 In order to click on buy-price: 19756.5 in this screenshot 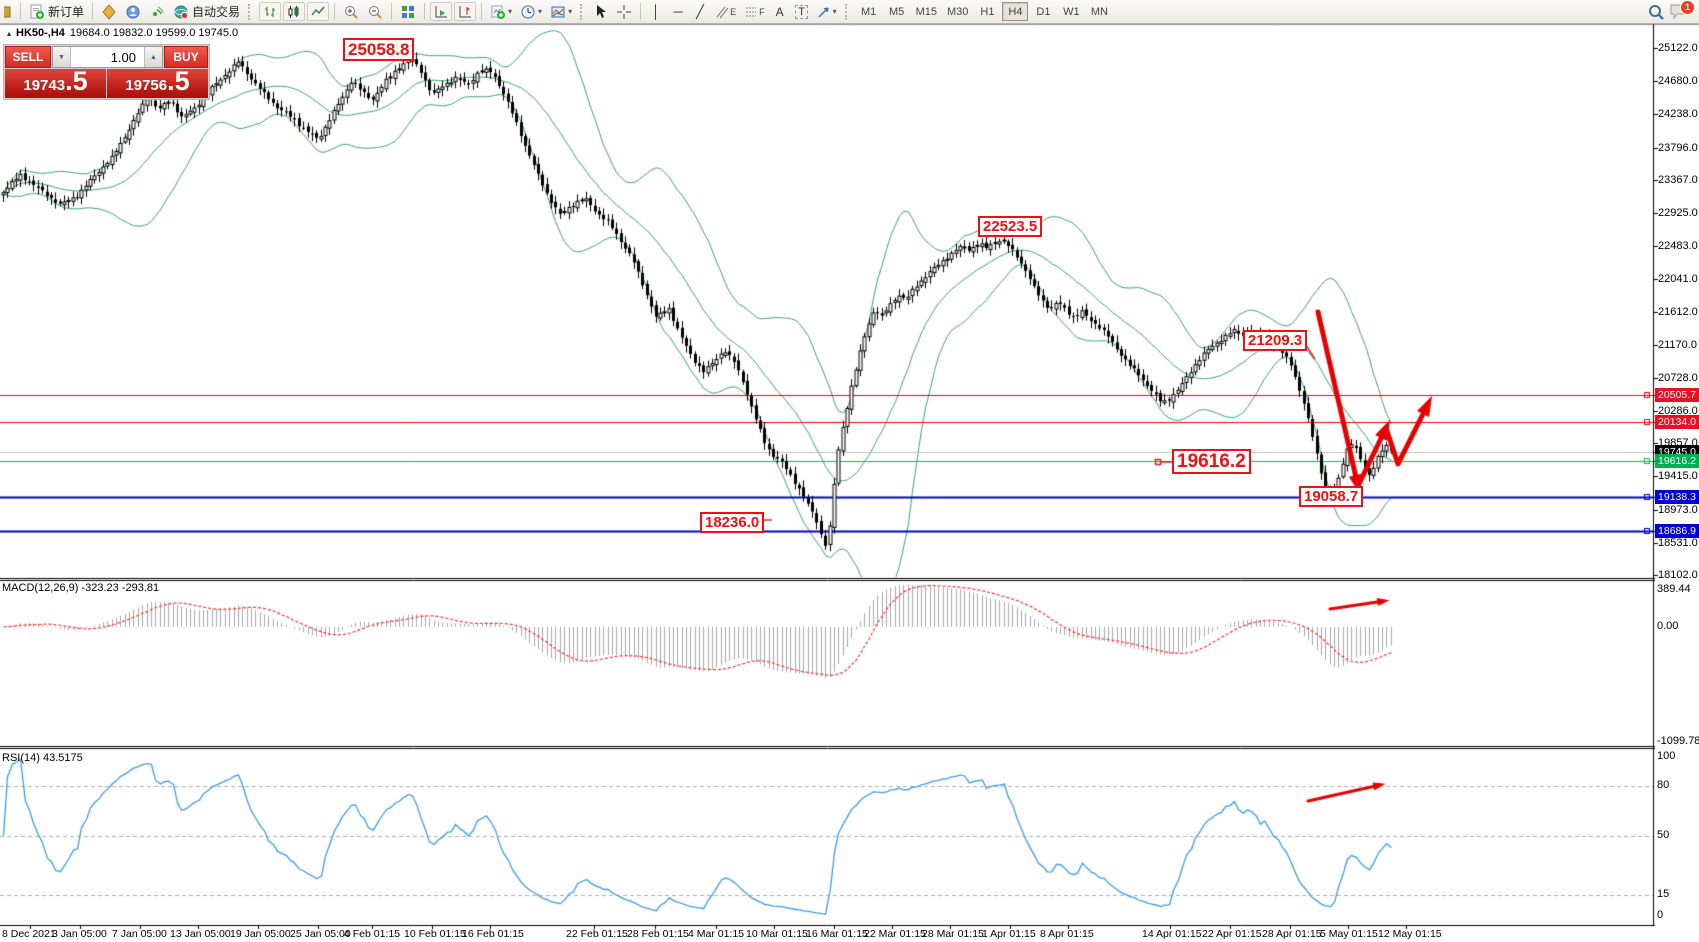, I will do `click(157, 83)`.